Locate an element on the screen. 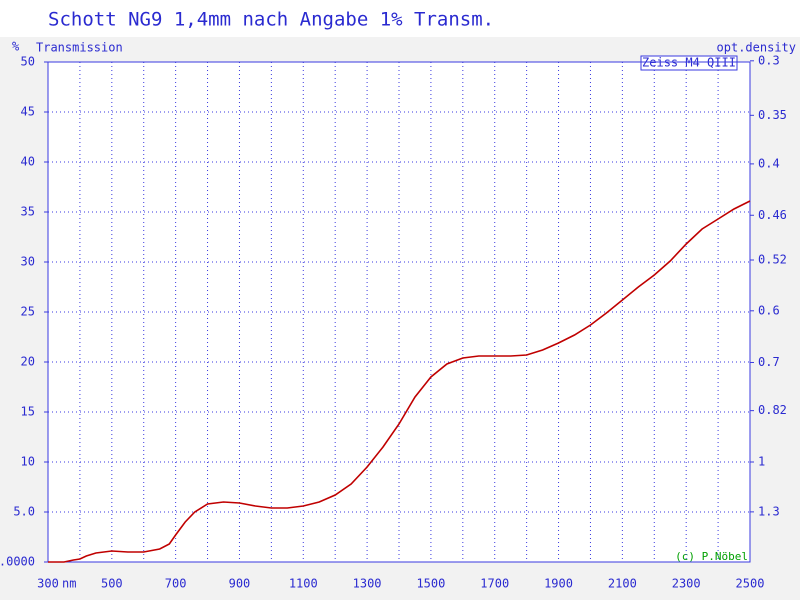 The height and width of the screenshot is (600, 800). y-tick-label: 30 is located at coordinates (28, 262).